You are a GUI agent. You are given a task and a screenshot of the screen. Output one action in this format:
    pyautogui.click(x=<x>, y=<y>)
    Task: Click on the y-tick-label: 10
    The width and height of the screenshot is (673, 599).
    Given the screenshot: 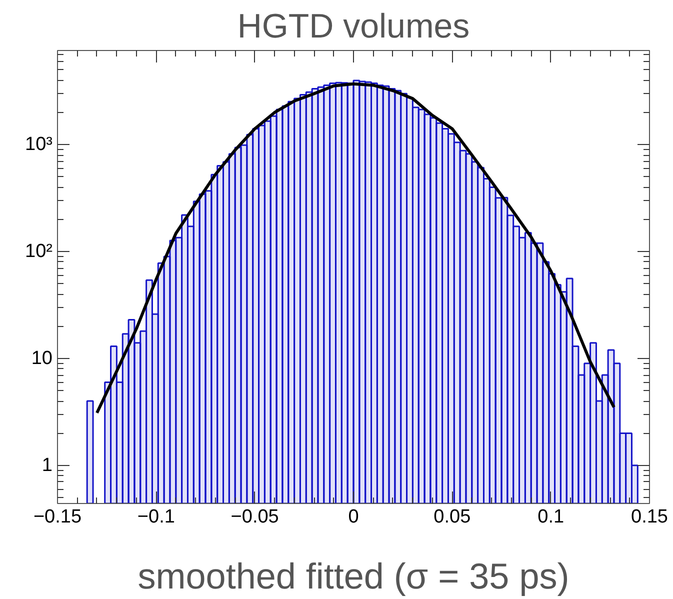 What is the action you would take?
    pyautogui.click(x=42, y=358)
    